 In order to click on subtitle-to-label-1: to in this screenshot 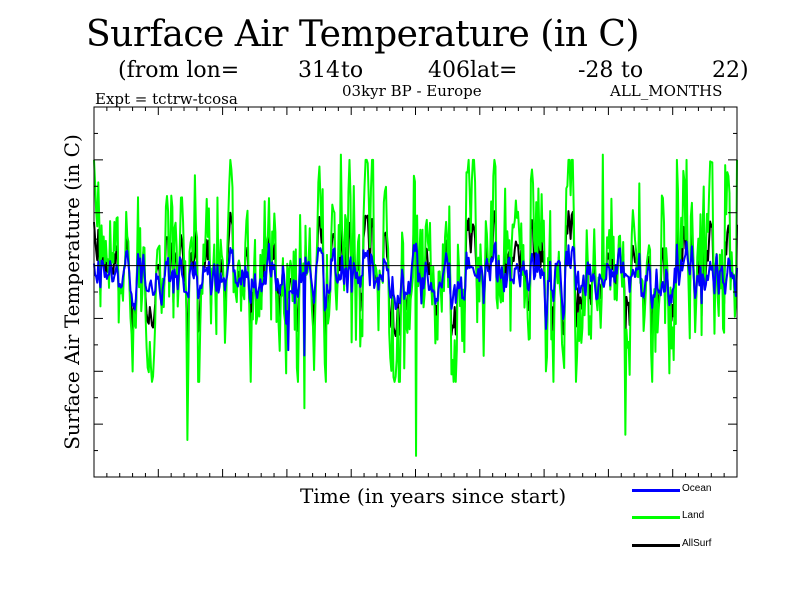, I will do `click(352, 70)`.